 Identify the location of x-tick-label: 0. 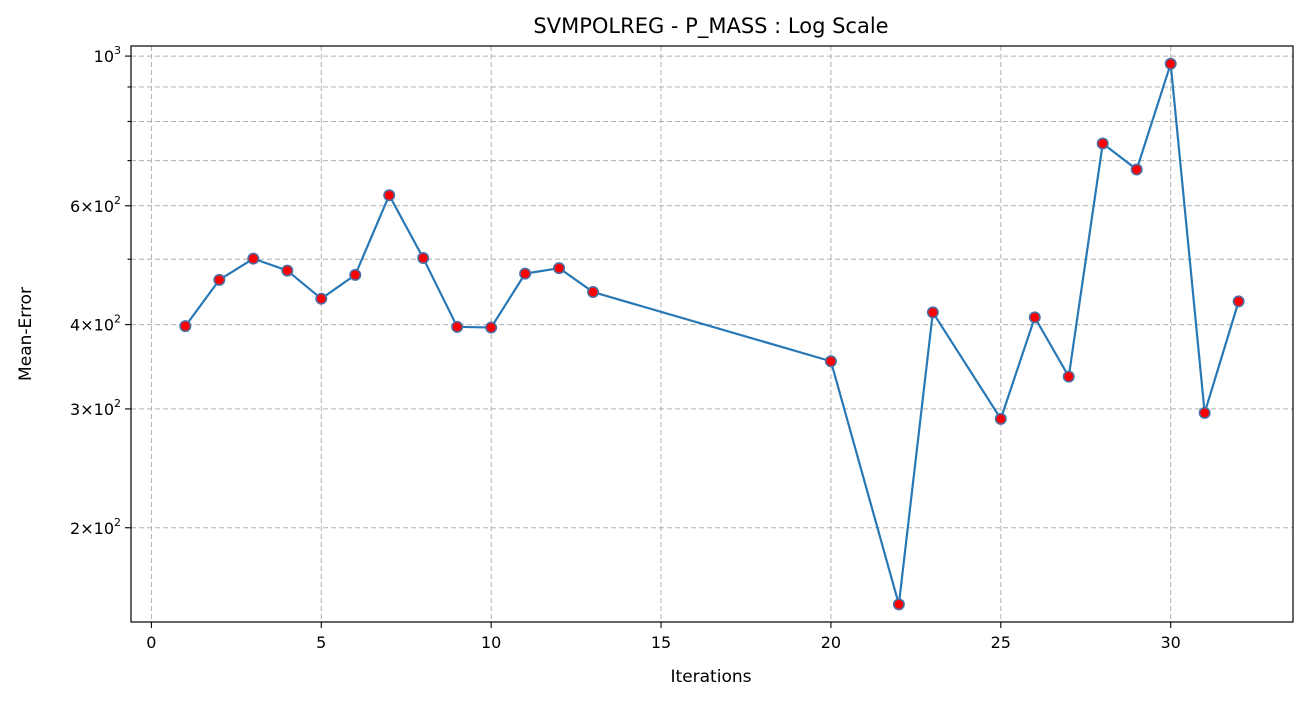
(151, 642).